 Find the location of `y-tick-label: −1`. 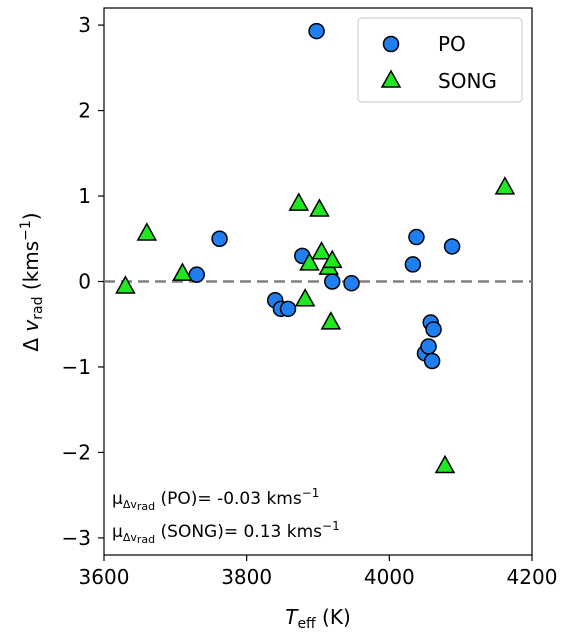

y-tick-label: −1 is located at coordinates (76, 367).